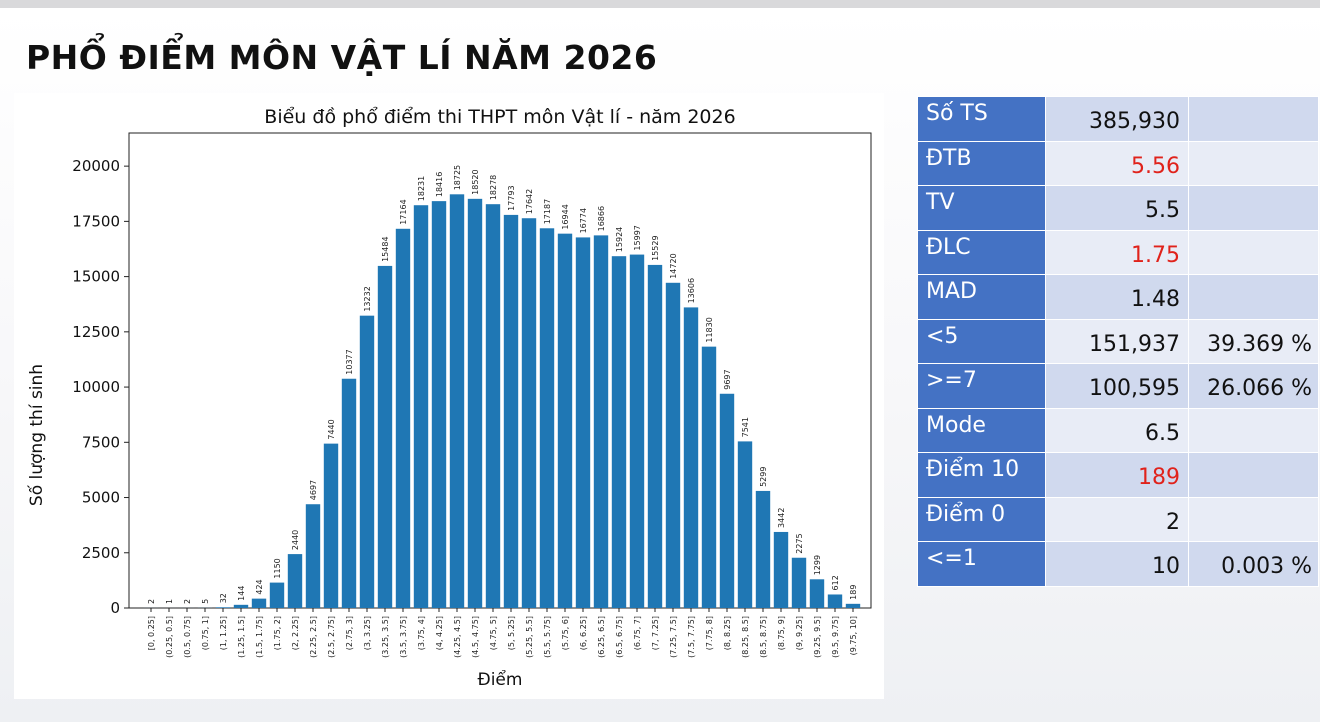 The width and height of the screenshot is (1320, 722). Describe the element at coordinates (277, 633) in the screenshot. I see `x-tick-label: (1.75, 2]` at that location.